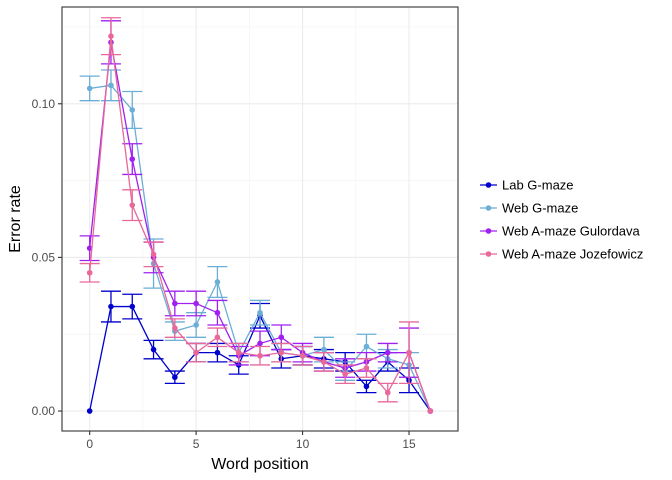 This screenshot has width=672, height=480. What do you see at coordinates (89, 444) in the screenshot?
I see `x-tick-label: 0` at bounding box center [89, 444].